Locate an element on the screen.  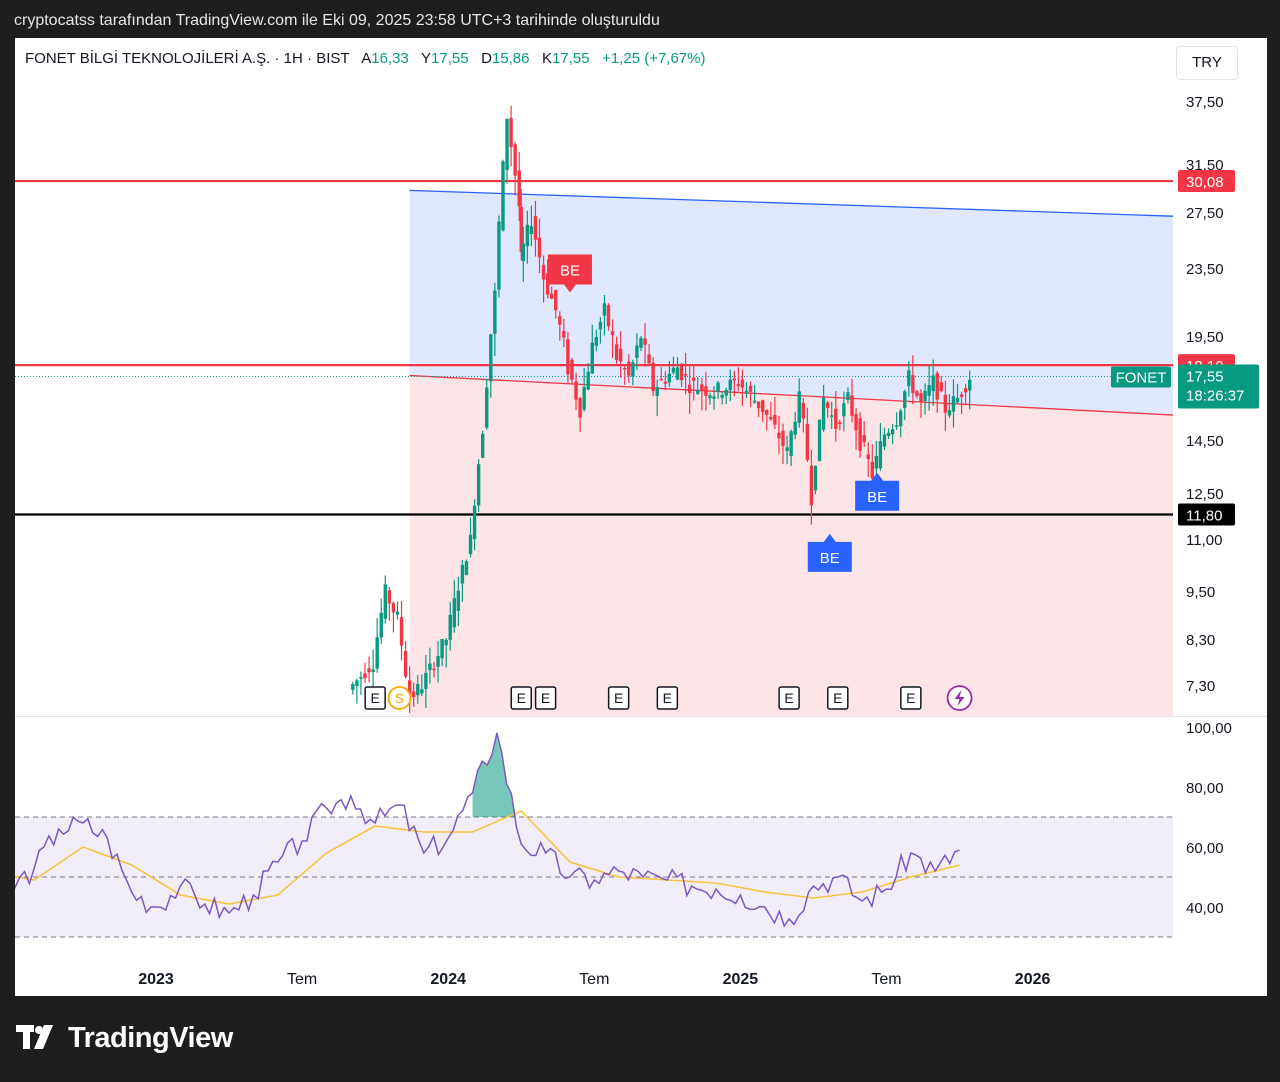
rsi-line is located at coordinates (487, 830).